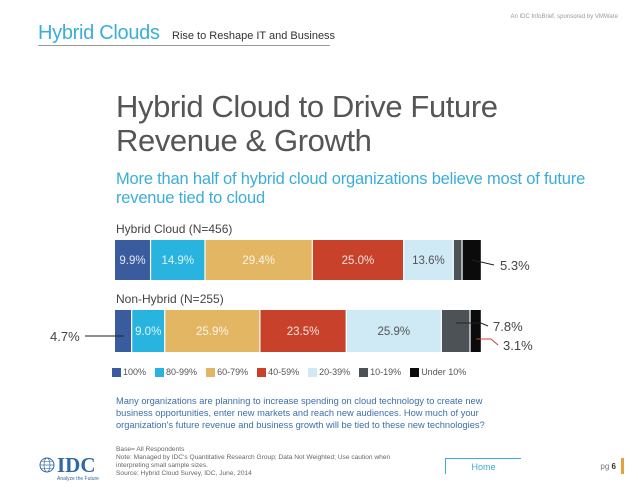 The height and width of the screenshot is (493, 638). What do you see at coordinates (254, 36) in the screenshot?
I see `brand-subtitle: Rise to Reshape IT and Business` at bounding box center [254, 36].